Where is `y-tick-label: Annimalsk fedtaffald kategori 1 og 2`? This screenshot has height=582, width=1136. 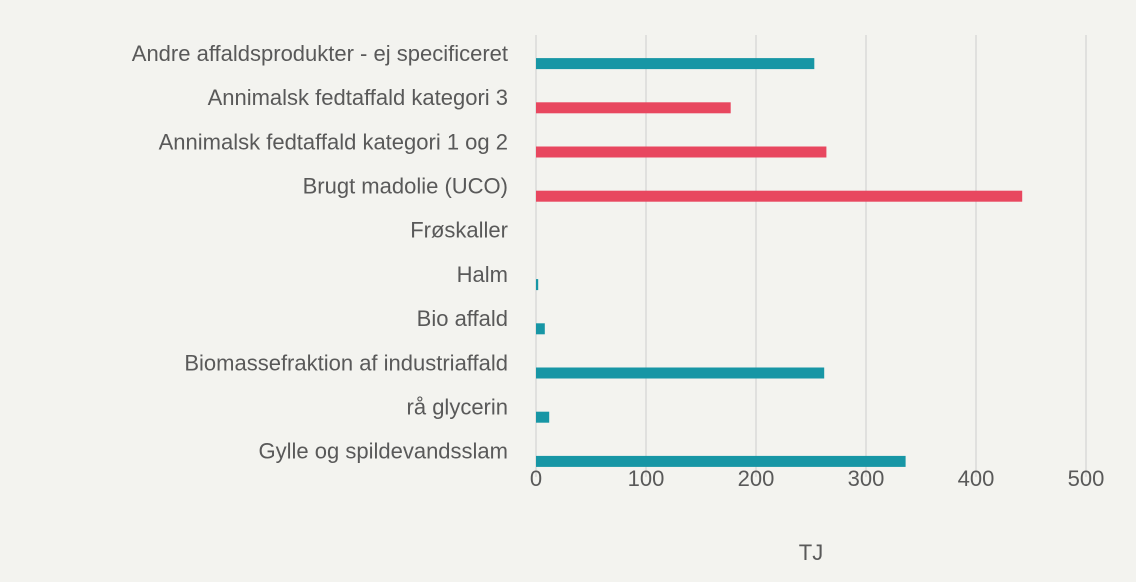 y-tick-label: Annimalsk fedtaffald kategori 1 og 2 is located at coordinates (333, 141).